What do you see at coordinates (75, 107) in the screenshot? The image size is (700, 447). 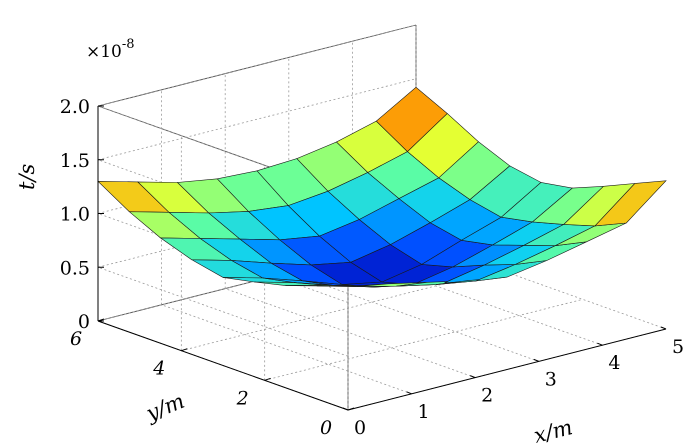 I see `z-tick-label: 2.0` at bounding box center [75, 107].